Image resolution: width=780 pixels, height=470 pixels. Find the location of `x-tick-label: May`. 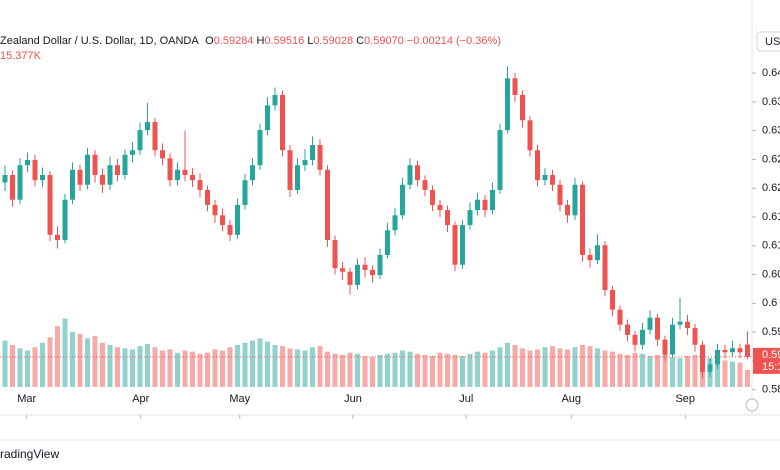

x-tick-label: May is located at coordinates (239, 399).